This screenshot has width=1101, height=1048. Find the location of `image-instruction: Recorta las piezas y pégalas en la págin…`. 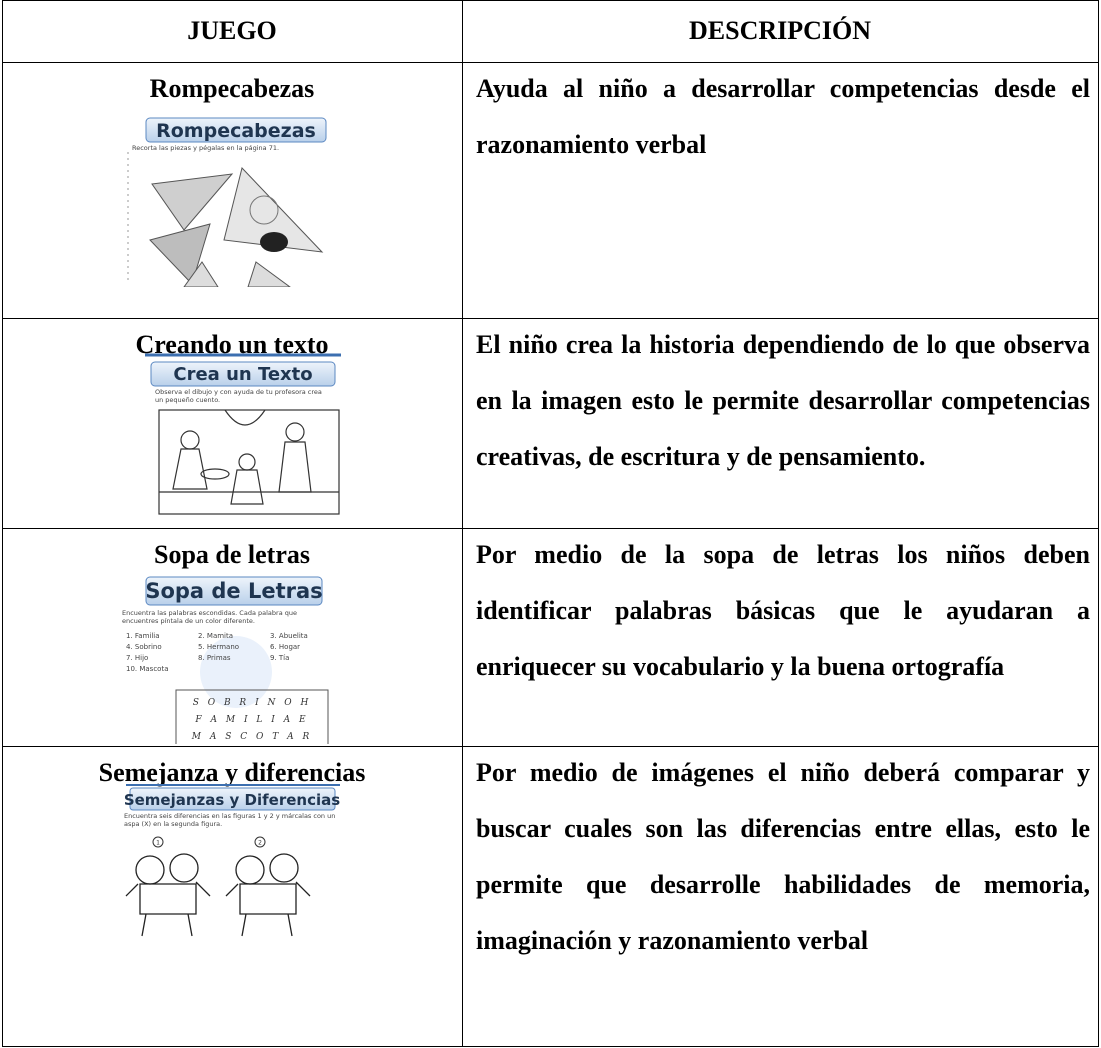

image-instruction: Recorta las piezas y pégalas en la págin… is located at coordinates (206, 148).